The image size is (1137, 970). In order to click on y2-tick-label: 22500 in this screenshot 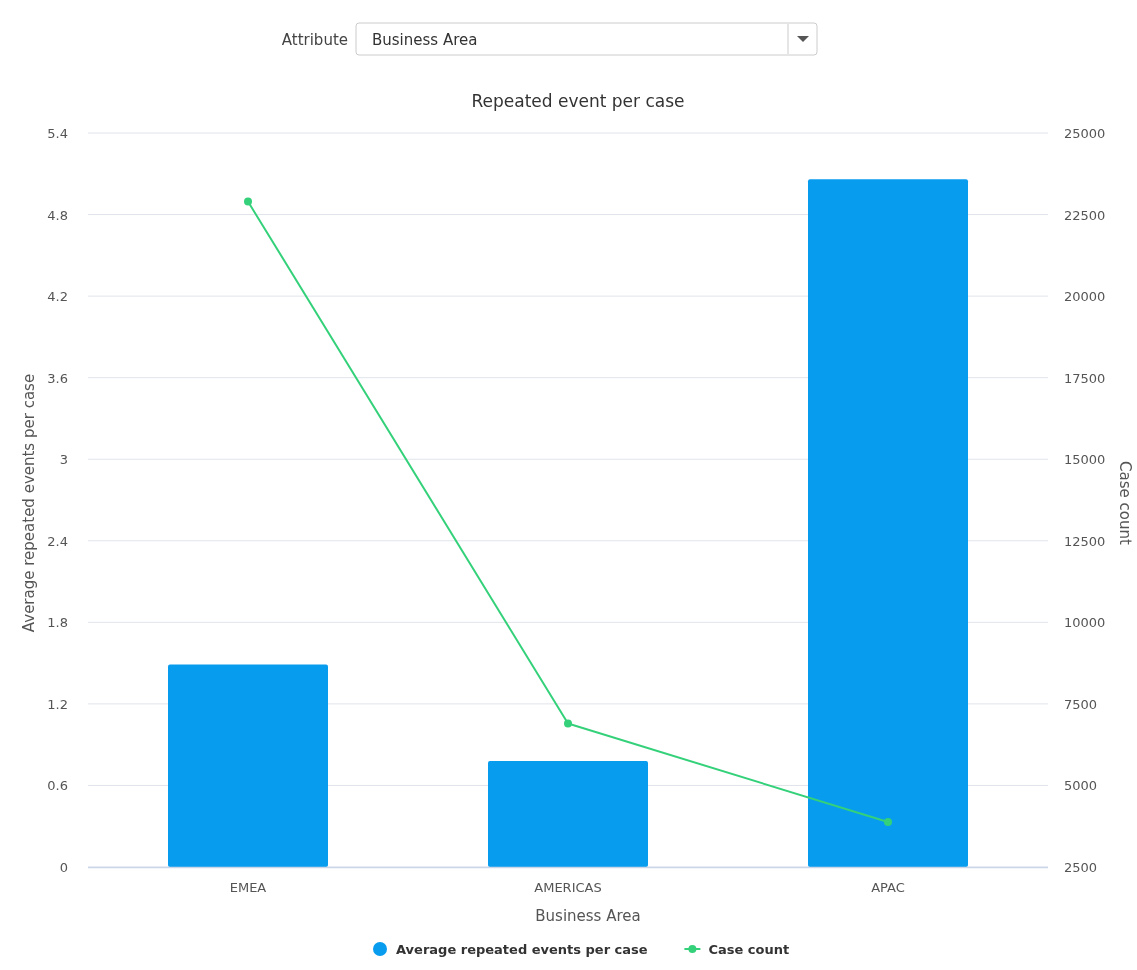, I will do `click(1085, 215)`.